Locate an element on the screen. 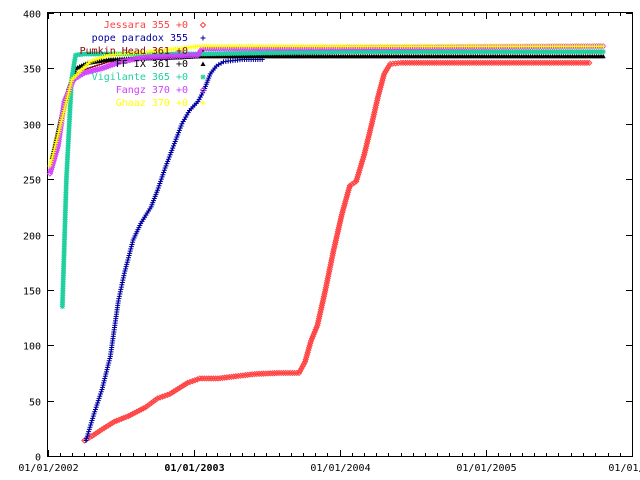 The width and height of the screenshot is (640, 480). legend-label: Pumkin Head 361 +0 is located at coordinates (134, 51).